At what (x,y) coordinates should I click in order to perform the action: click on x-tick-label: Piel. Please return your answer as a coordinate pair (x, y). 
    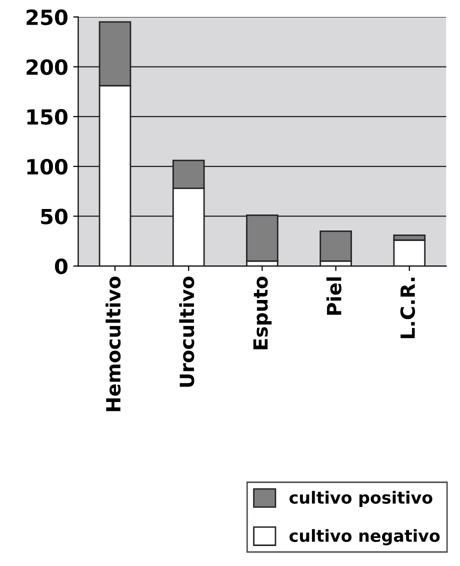
    Looking at the image, I should click on (334, 296).